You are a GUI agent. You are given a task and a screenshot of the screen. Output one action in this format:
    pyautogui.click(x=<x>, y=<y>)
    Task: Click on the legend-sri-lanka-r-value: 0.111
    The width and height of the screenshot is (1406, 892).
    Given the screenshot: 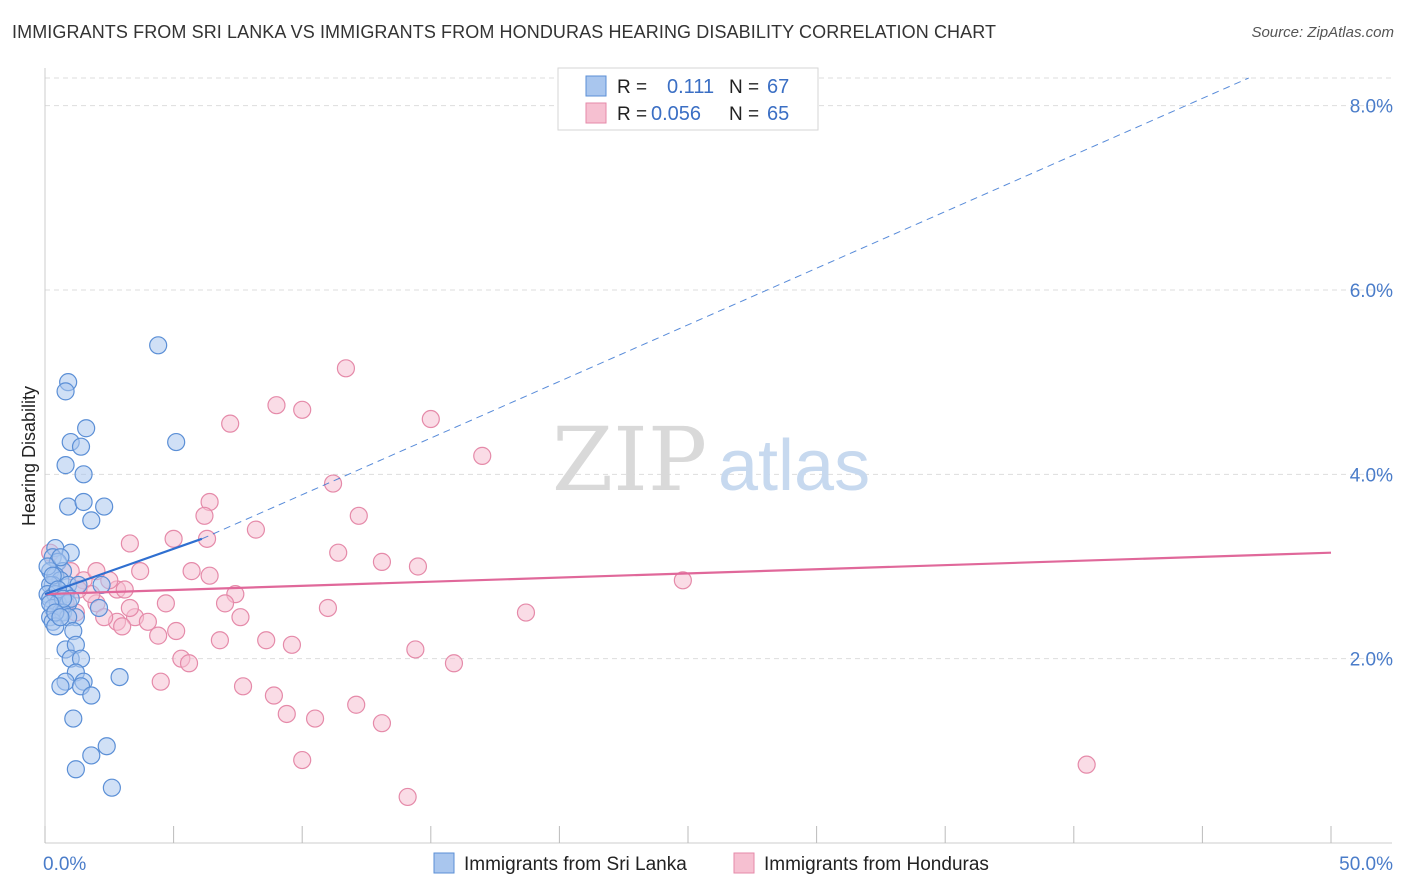 What is the action you would take?
    pyautogui.click(x=690, y=87)
    